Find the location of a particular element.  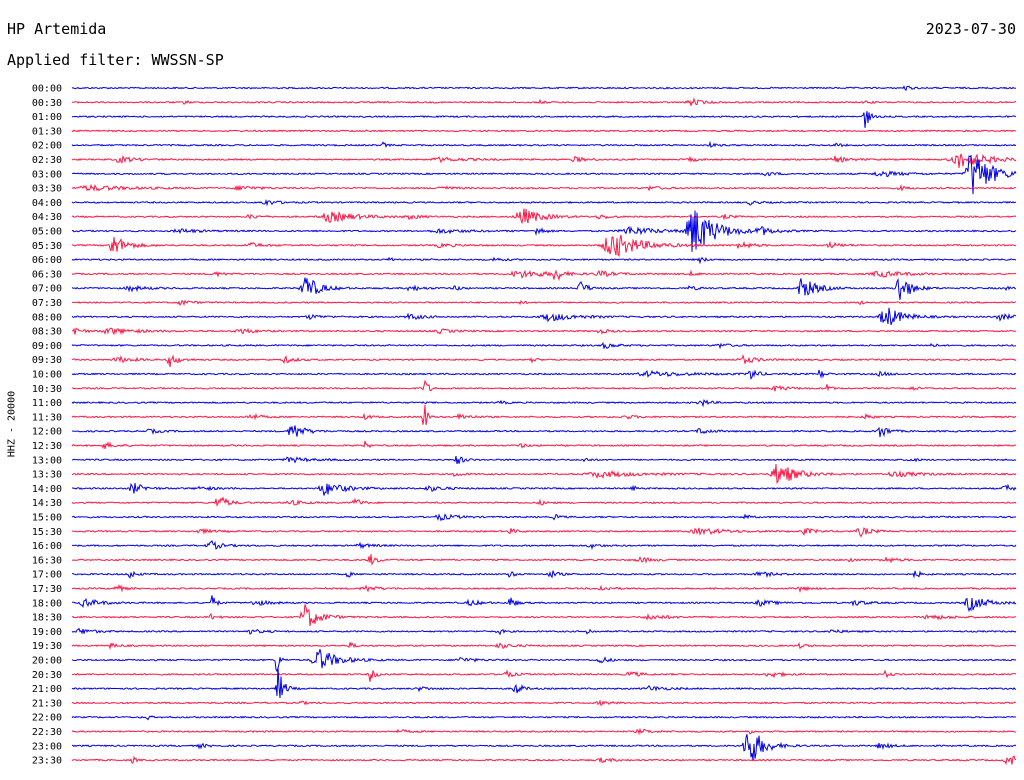

time-label: 05:00 is located at coordinates (47, 232).